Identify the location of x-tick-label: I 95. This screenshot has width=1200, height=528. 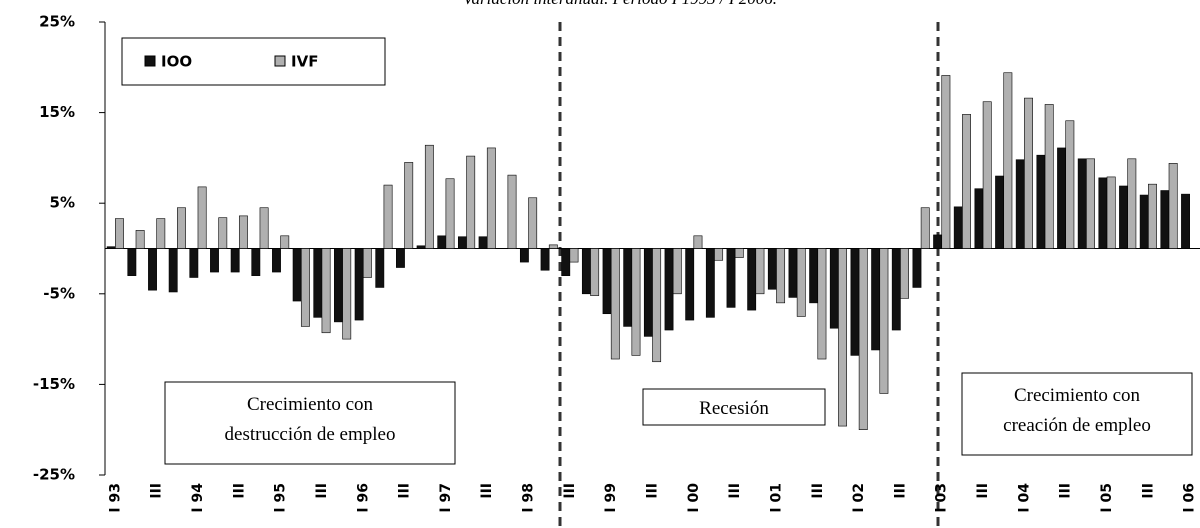
(281, 498).